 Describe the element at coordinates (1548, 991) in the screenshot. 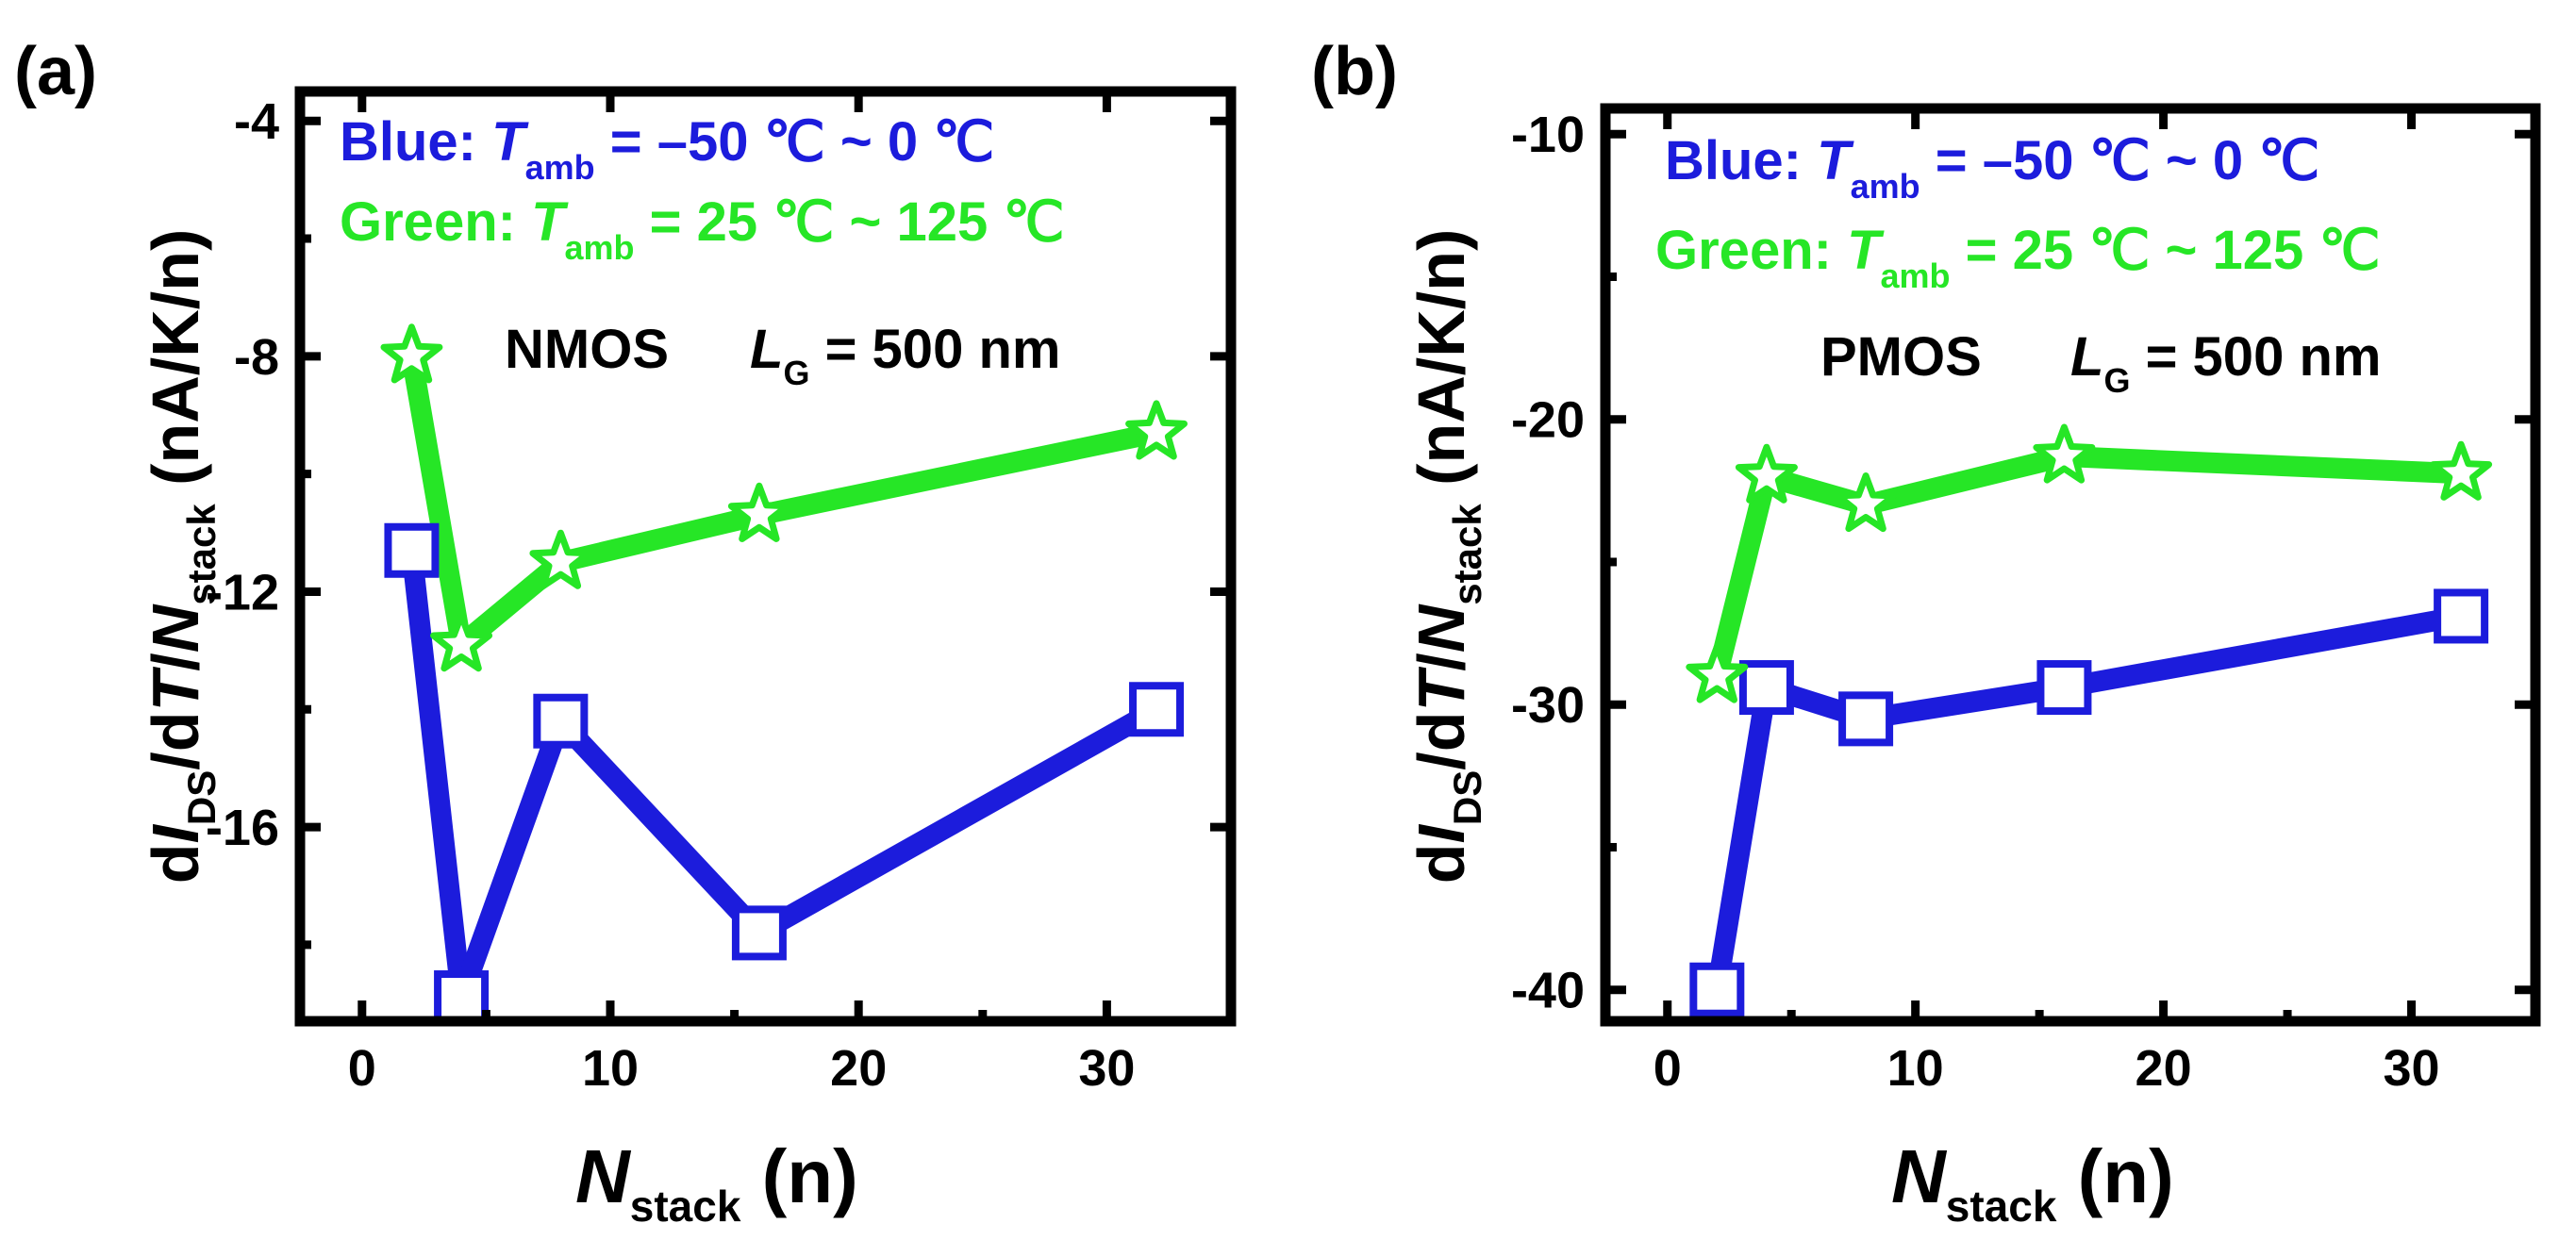

I see `y-tick-label: -40` at that location.